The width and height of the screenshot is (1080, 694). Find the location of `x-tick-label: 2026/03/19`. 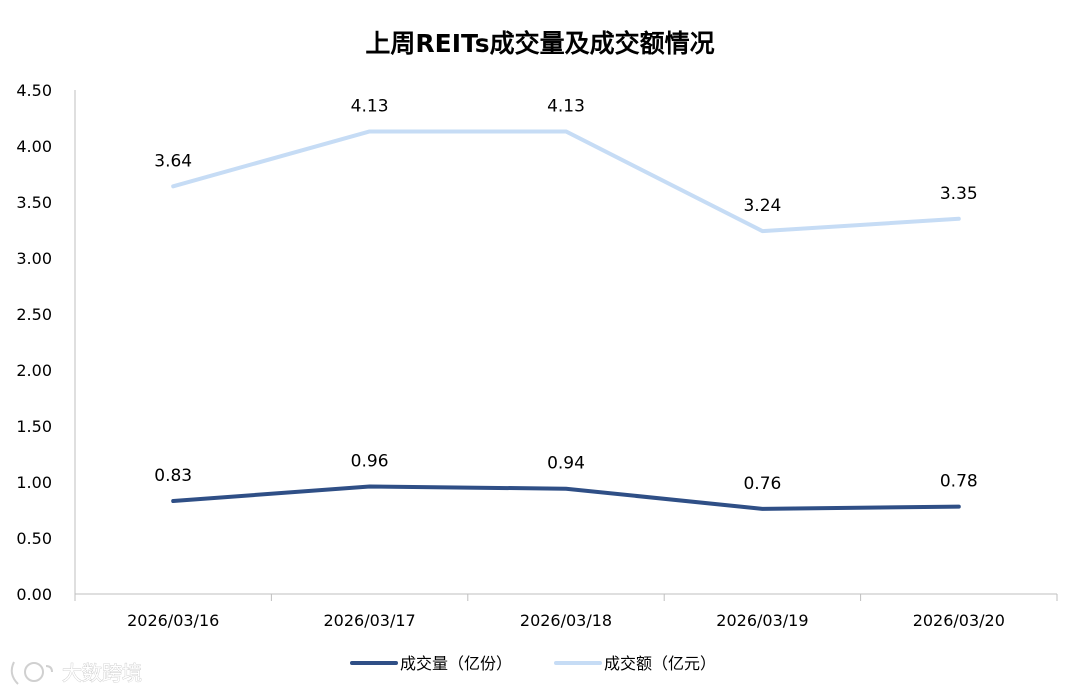

x-tick-label: 2026/03/19 is located at coordinates (762, 620).